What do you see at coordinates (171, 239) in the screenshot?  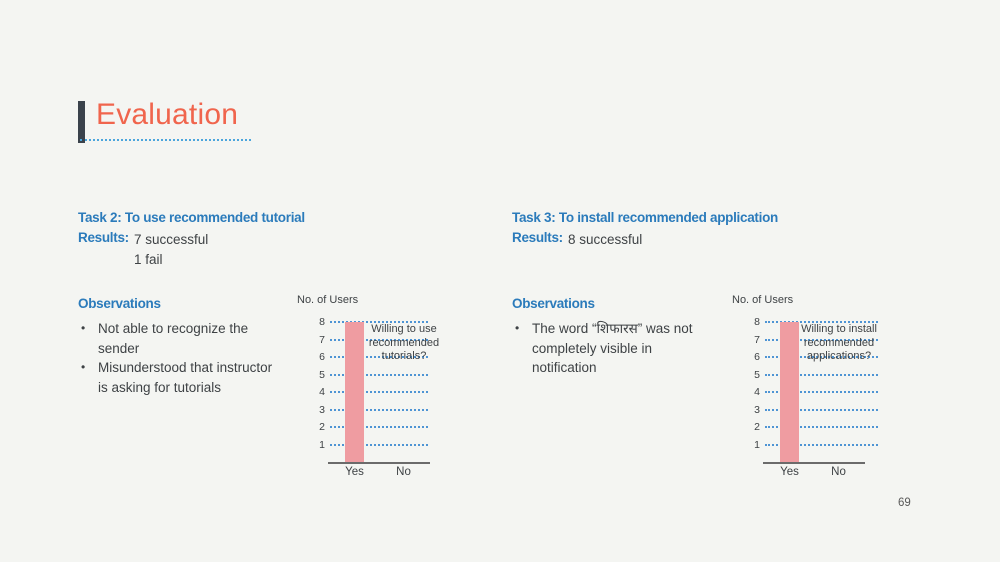 I see `result-line: 7 successful` at bounding box center [171, 239].